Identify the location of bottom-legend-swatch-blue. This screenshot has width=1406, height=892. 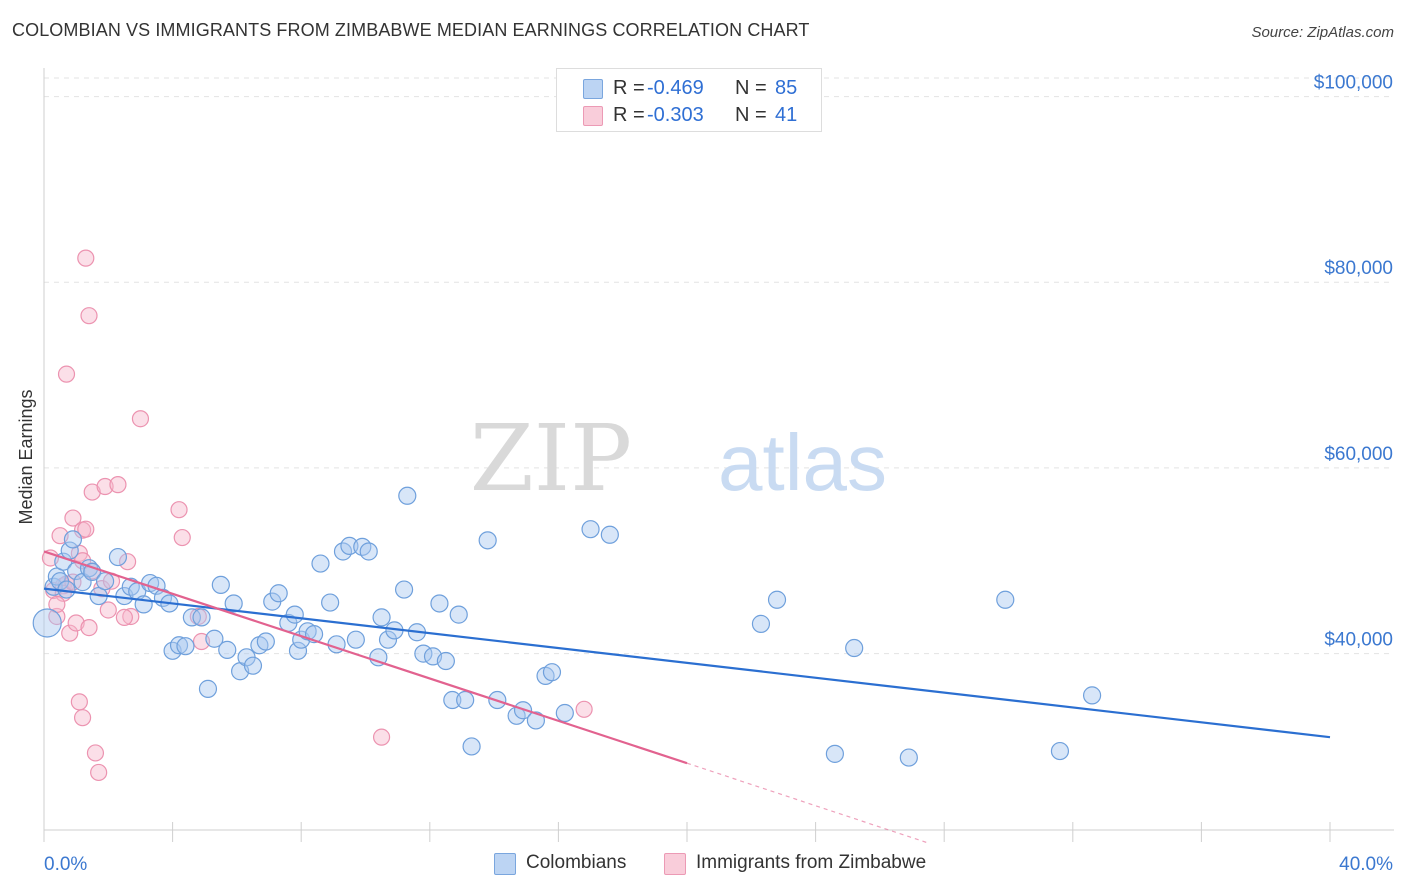
(505, 864).